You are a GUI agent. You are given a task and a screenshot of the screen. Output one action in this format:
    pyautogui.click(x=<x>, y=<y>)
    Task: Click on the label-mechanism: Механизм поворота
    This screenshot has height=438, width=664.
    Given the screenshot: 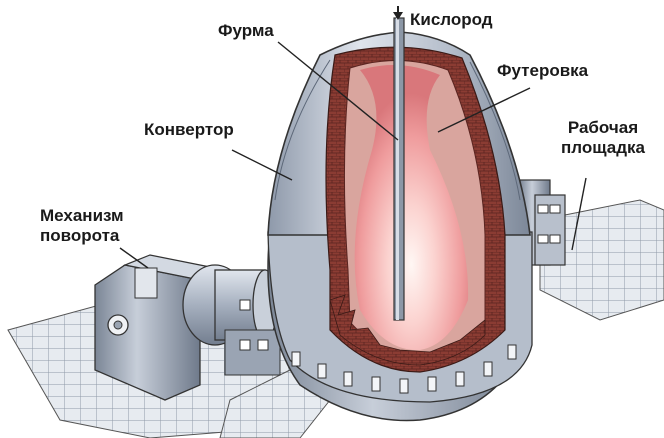 What is the action you would take?
    pyautogui.click(x=82, y=226)
    